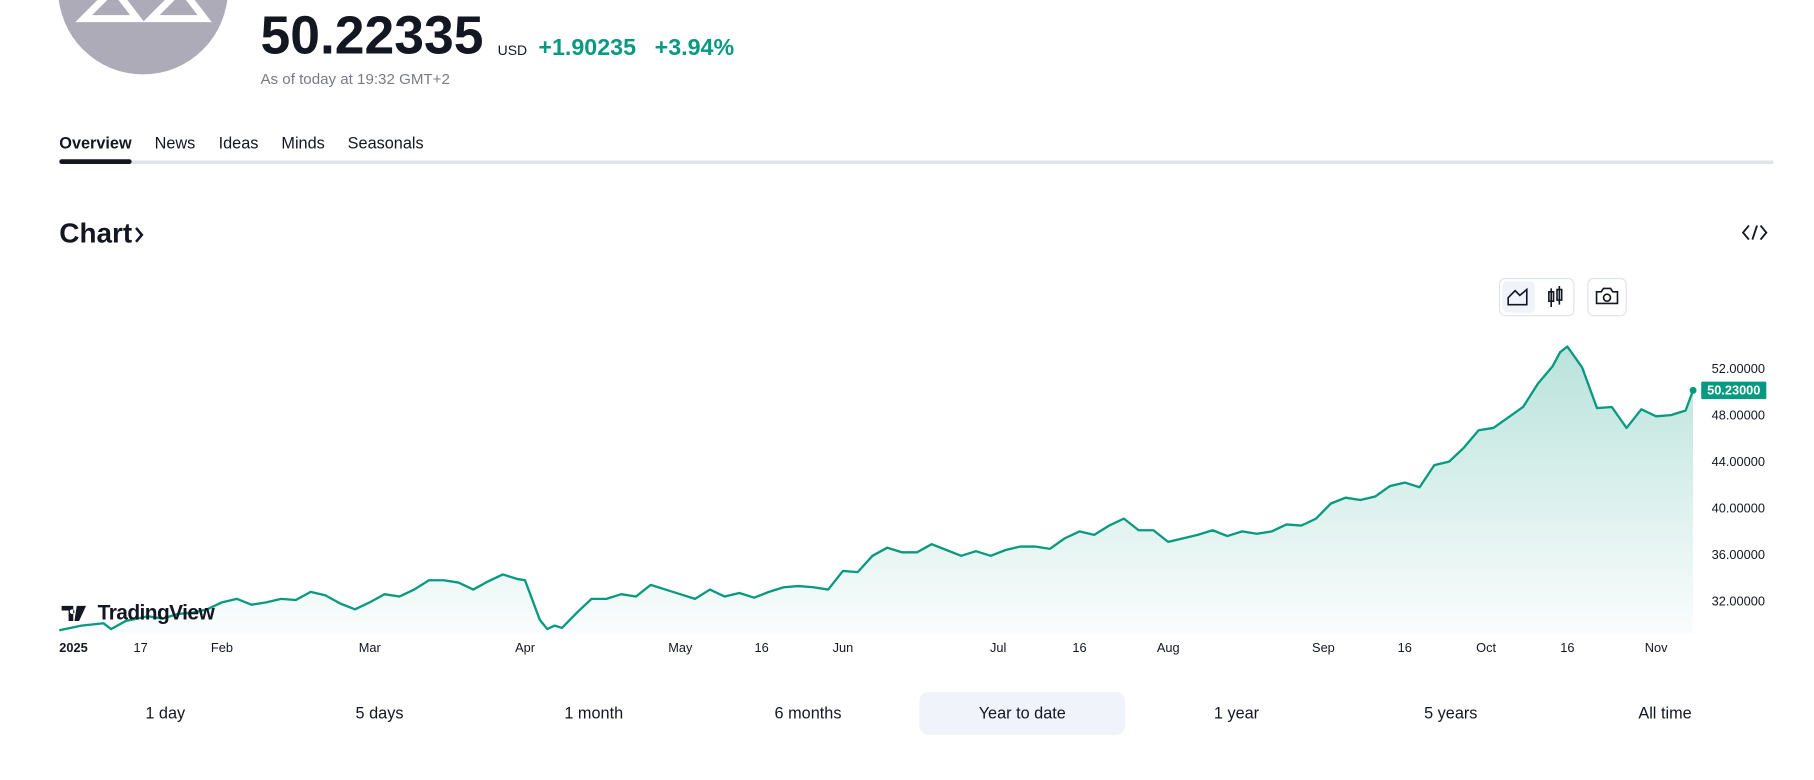 The width and height of the screenshot is (1814, 780). I want to click on change: +1.90235, so click(587, 47).